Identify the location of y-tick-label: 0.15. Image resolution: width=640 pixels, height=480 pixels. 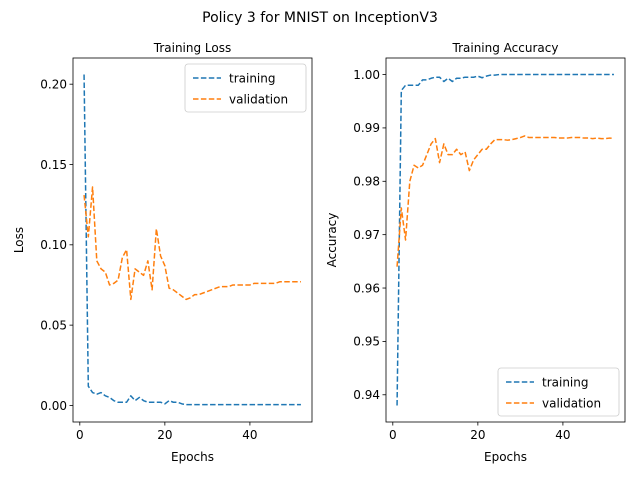
(53, 165).